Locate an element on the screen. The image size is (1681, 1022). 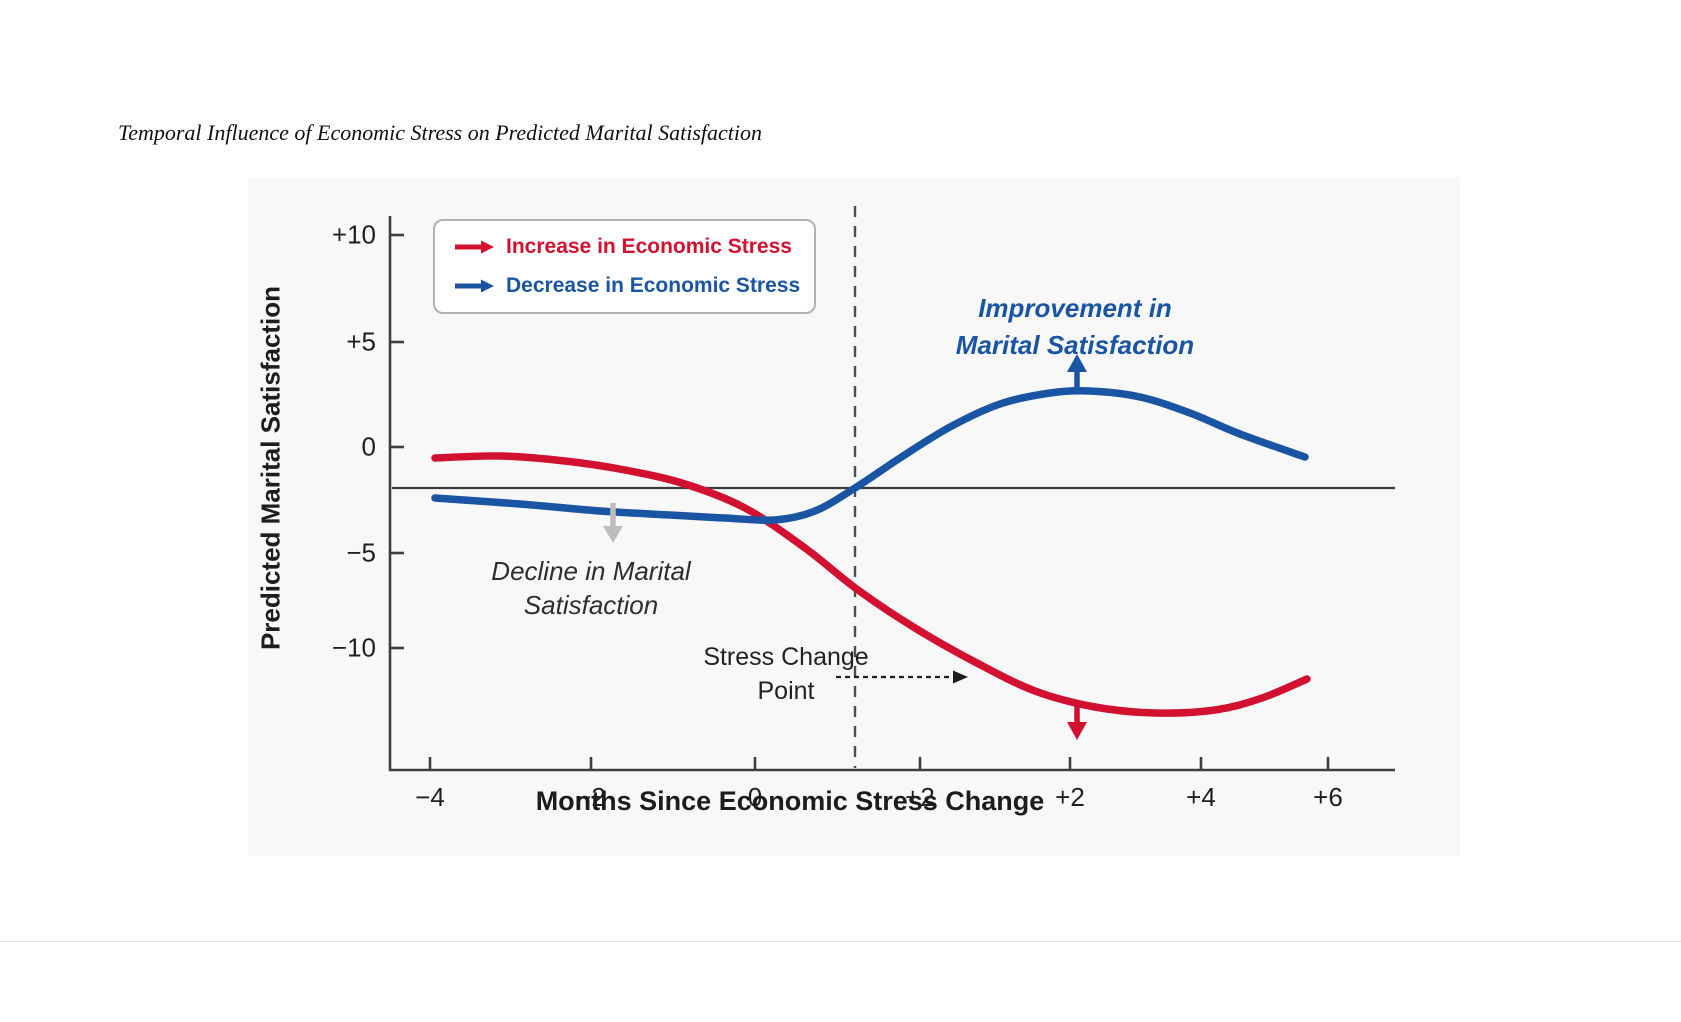
x-tick-label: 0 is located at coordinates (755, 797).